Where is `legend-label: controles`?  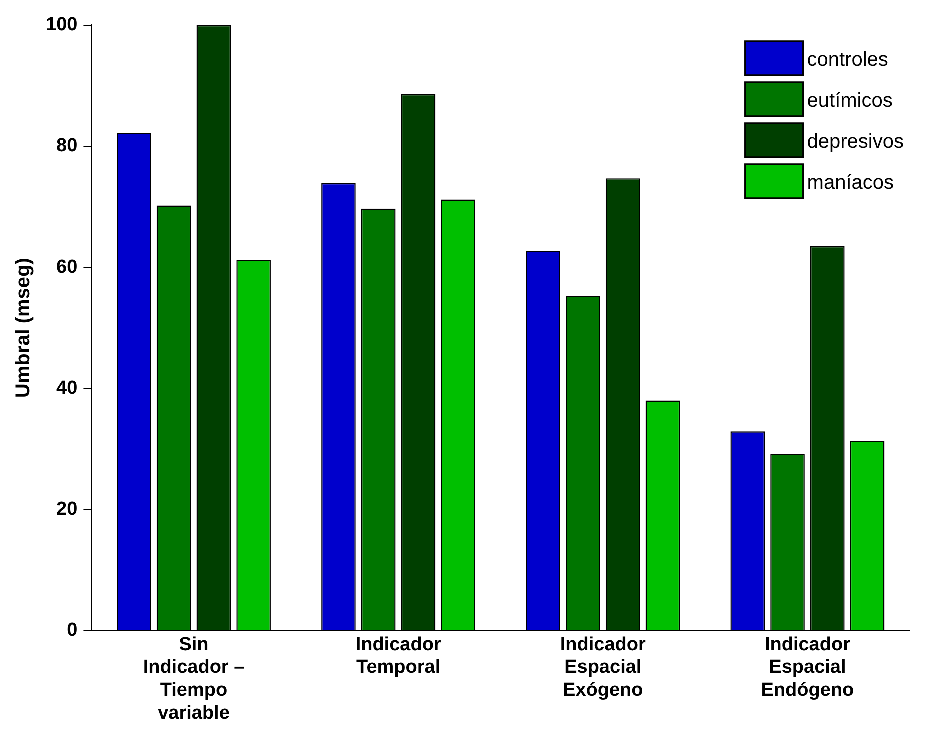 legend-label: controles is located at coordinates (847, 59).